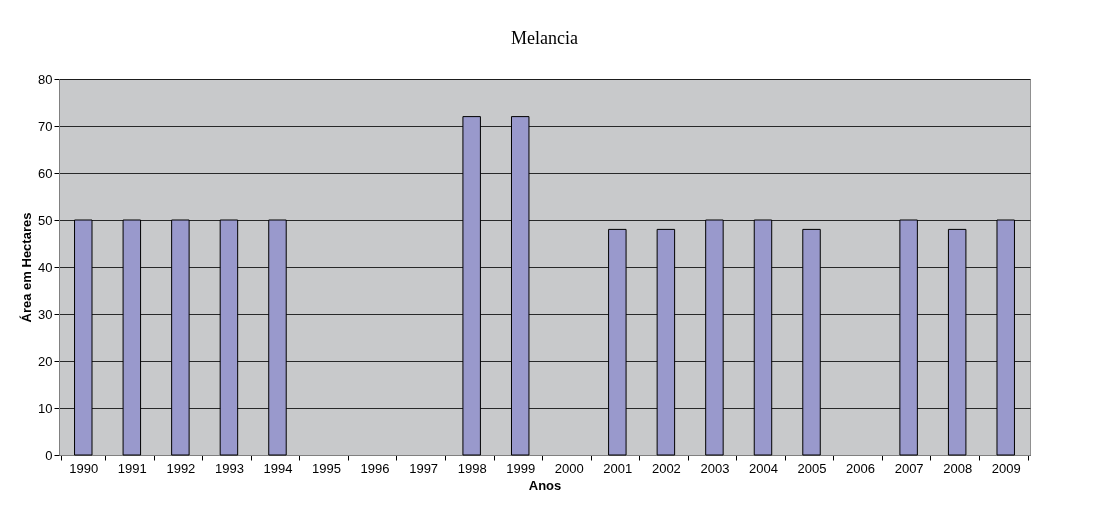  I want to click on x-tick-label: 2007, so click(909, 468).